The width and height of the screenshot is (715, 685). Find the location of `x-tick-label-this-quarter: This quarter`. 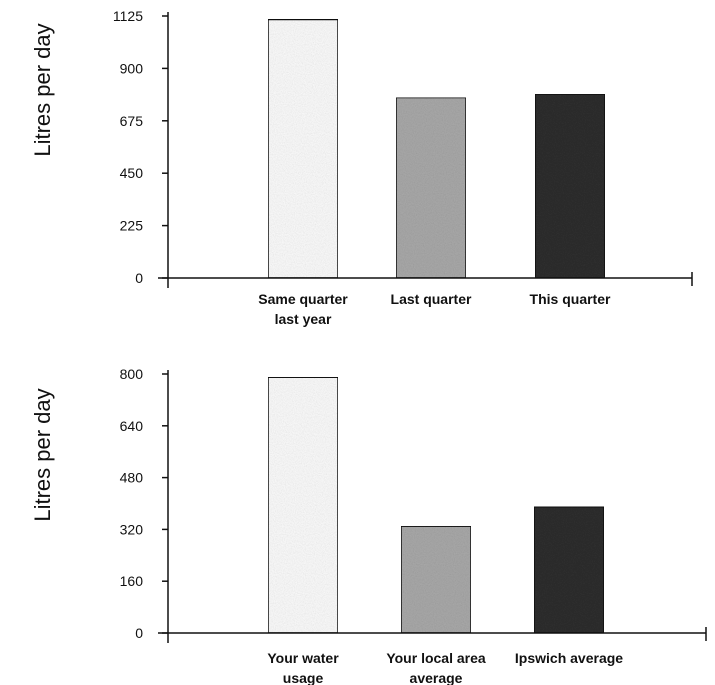

x-tick-label-this-quarter: This quarter is located at coordinates (570, 299).